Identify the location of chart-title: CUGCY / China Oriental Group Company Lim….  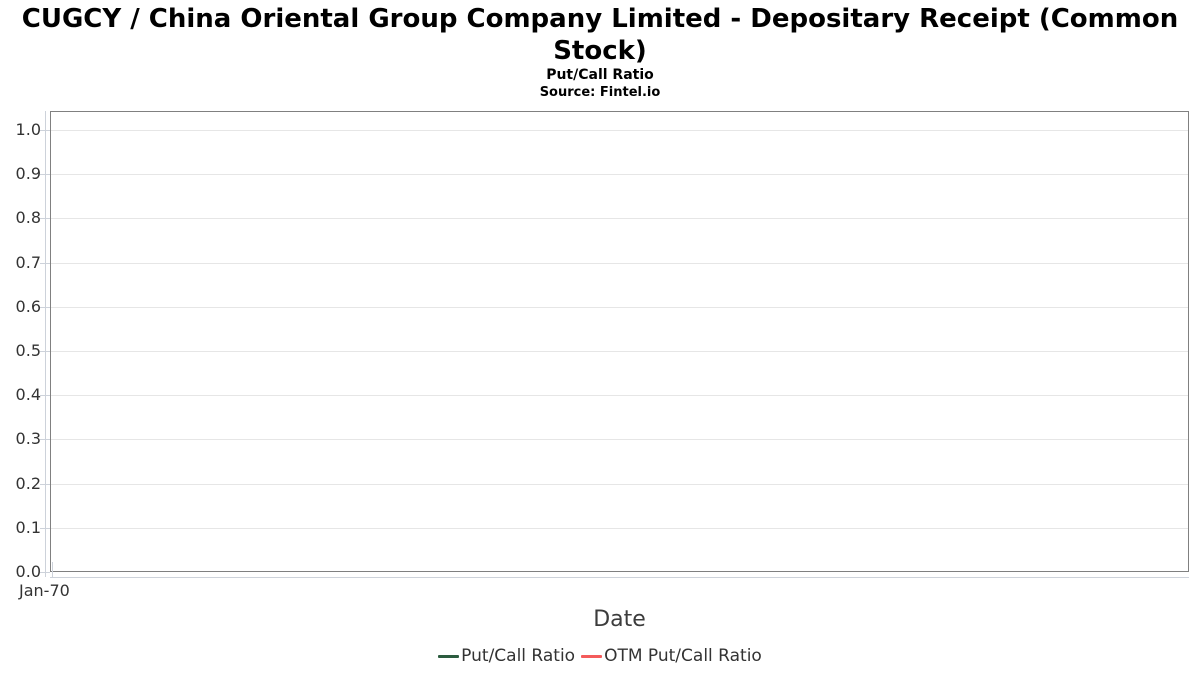
(600, 35).